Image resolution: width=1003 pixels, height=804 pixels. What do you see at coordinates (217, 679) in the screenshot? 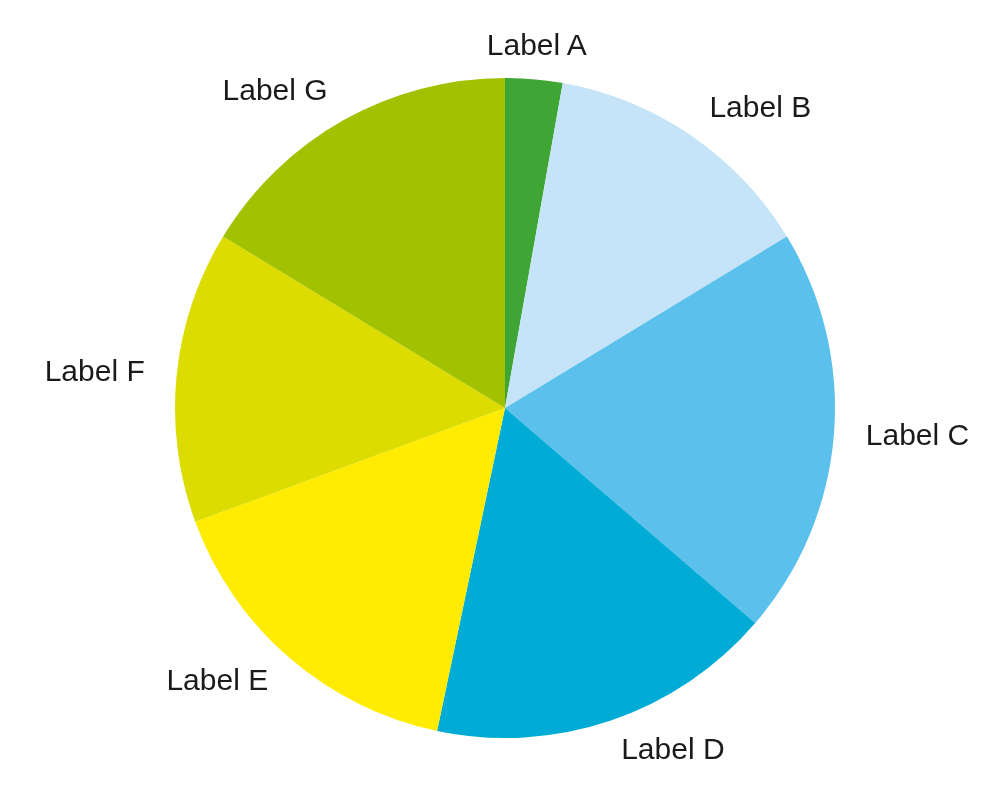
I see `slice-label: Label E` at bounding box center [217, 679].